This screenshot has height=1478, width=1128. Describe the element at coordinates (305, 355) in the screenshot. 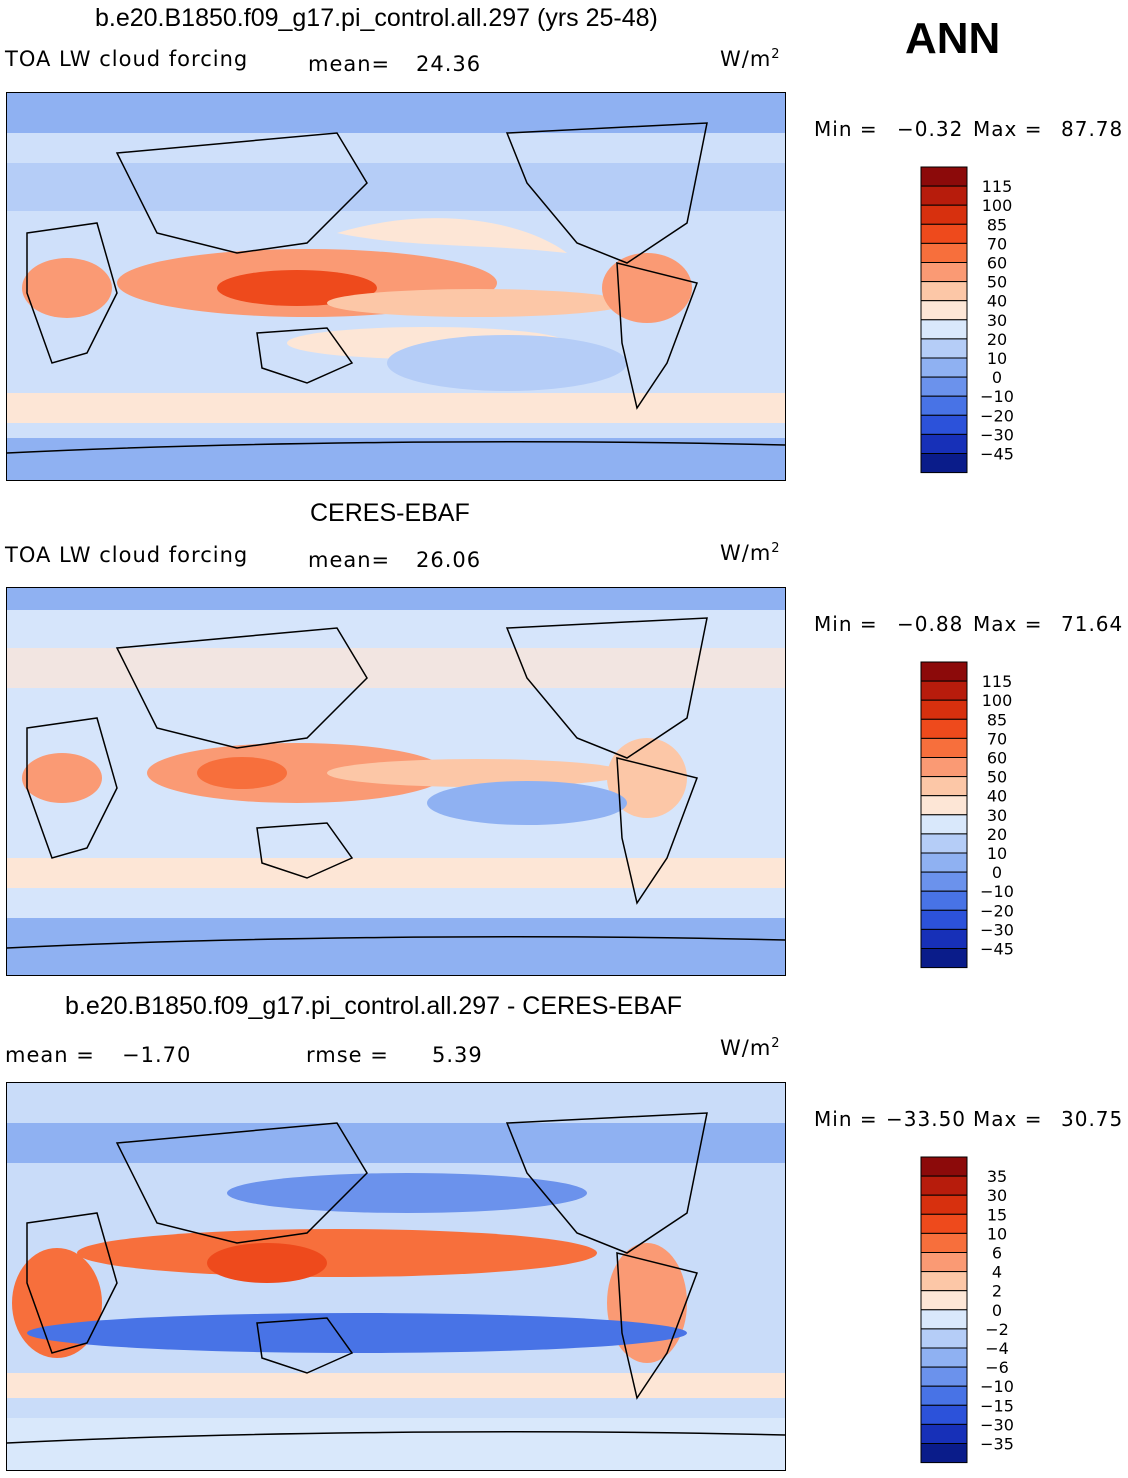

I see `panel1-coastline-australia` at that location.